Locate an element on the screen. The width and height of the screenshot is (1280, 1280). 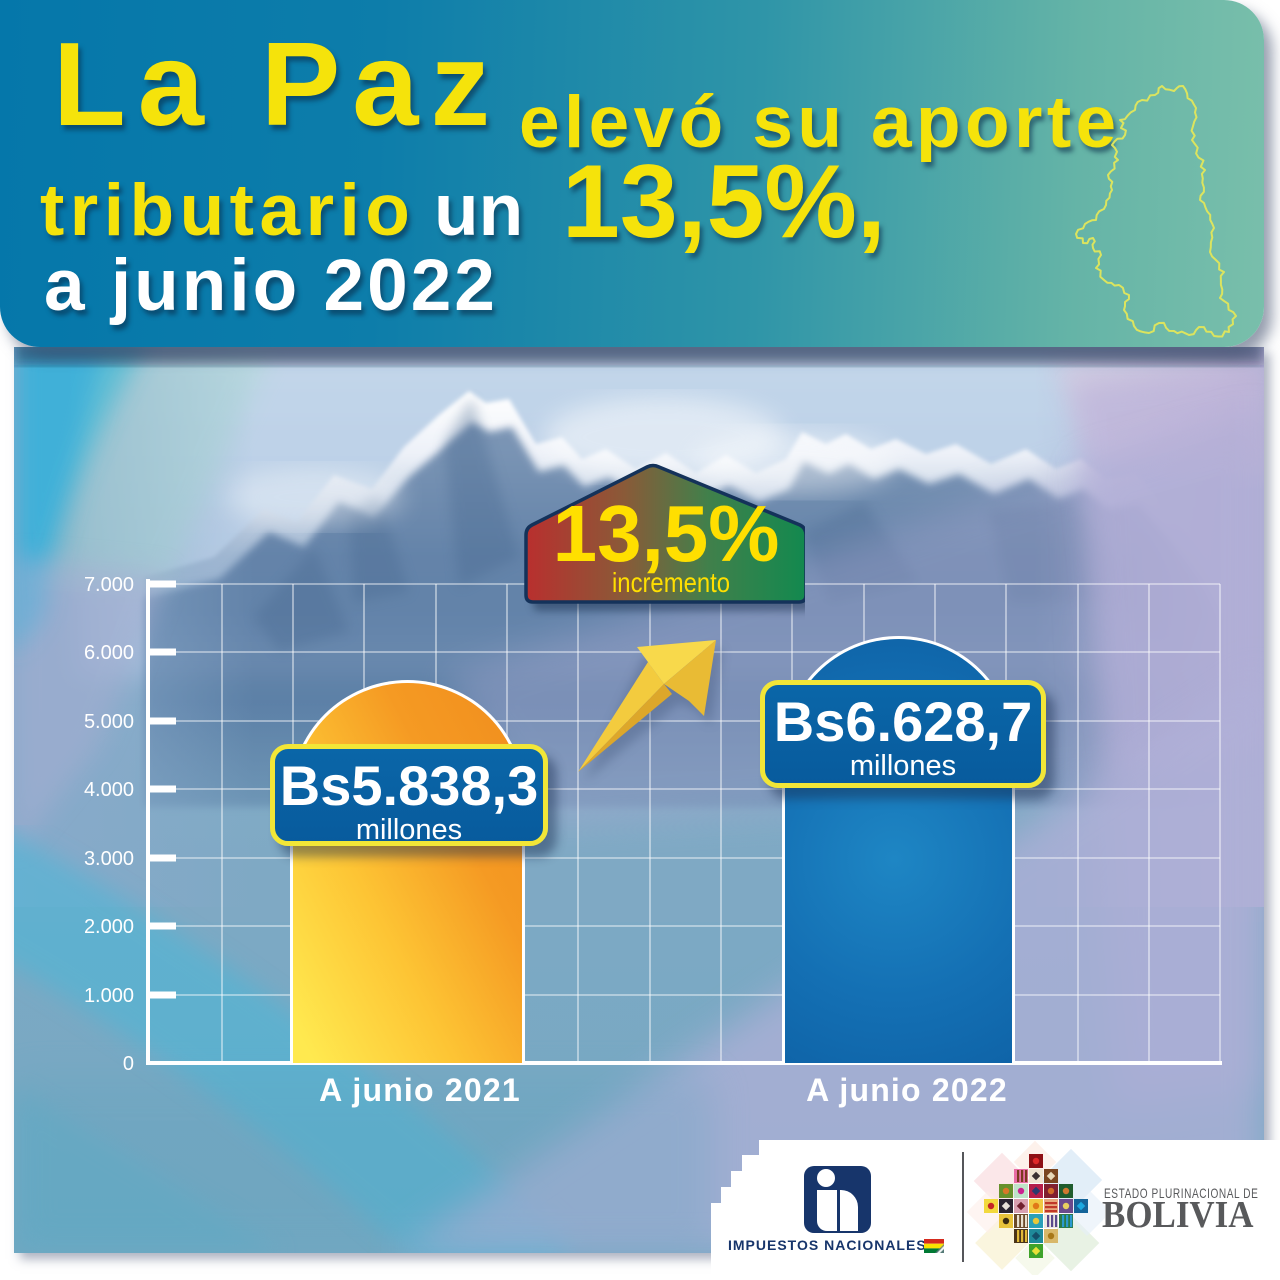
svg-text: 0 is located at coordinates (128, 1064).